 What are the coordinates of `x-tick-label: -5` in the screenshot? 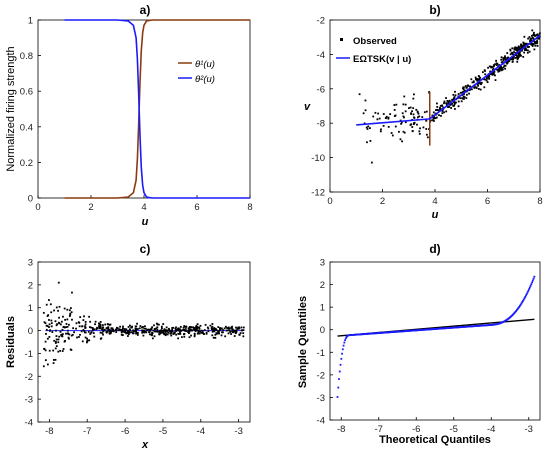 It's located at (163, 431).